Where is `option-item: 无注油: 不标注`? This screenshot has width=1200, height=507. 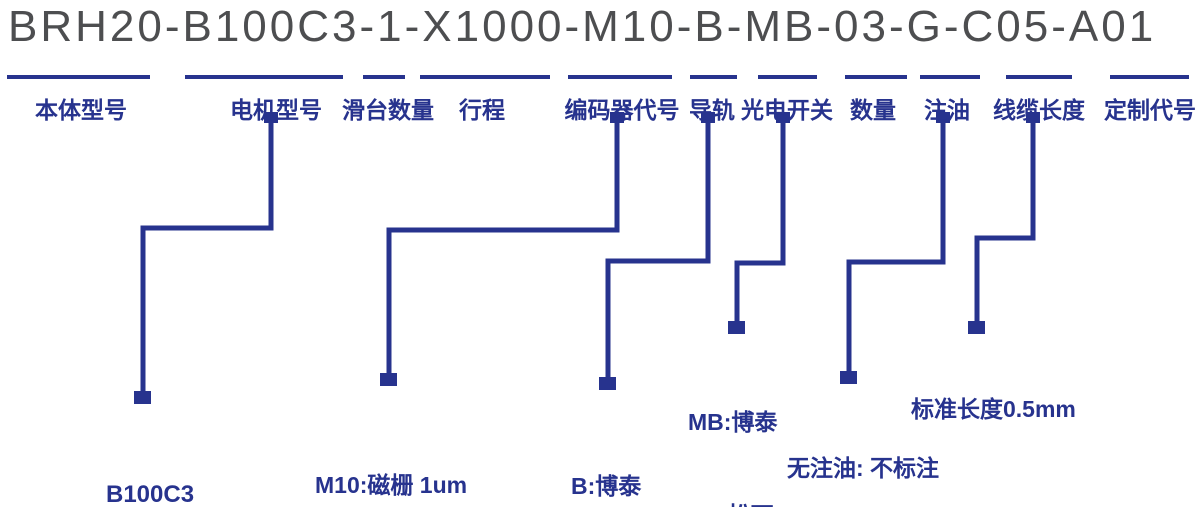
option-item: 无注油: 不标注 is located at coordinates (863, 468).